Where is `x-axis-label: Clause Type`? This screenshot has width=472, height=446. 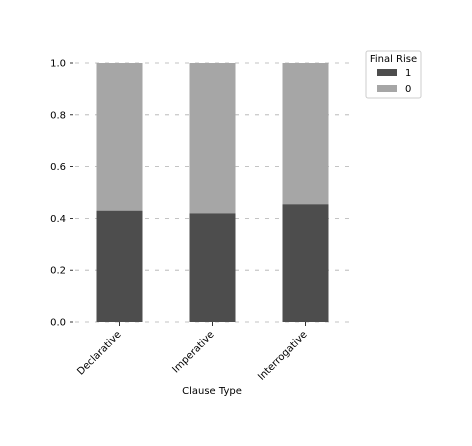 x-axis-label: Clause Type is located at coordinates (212, 391).